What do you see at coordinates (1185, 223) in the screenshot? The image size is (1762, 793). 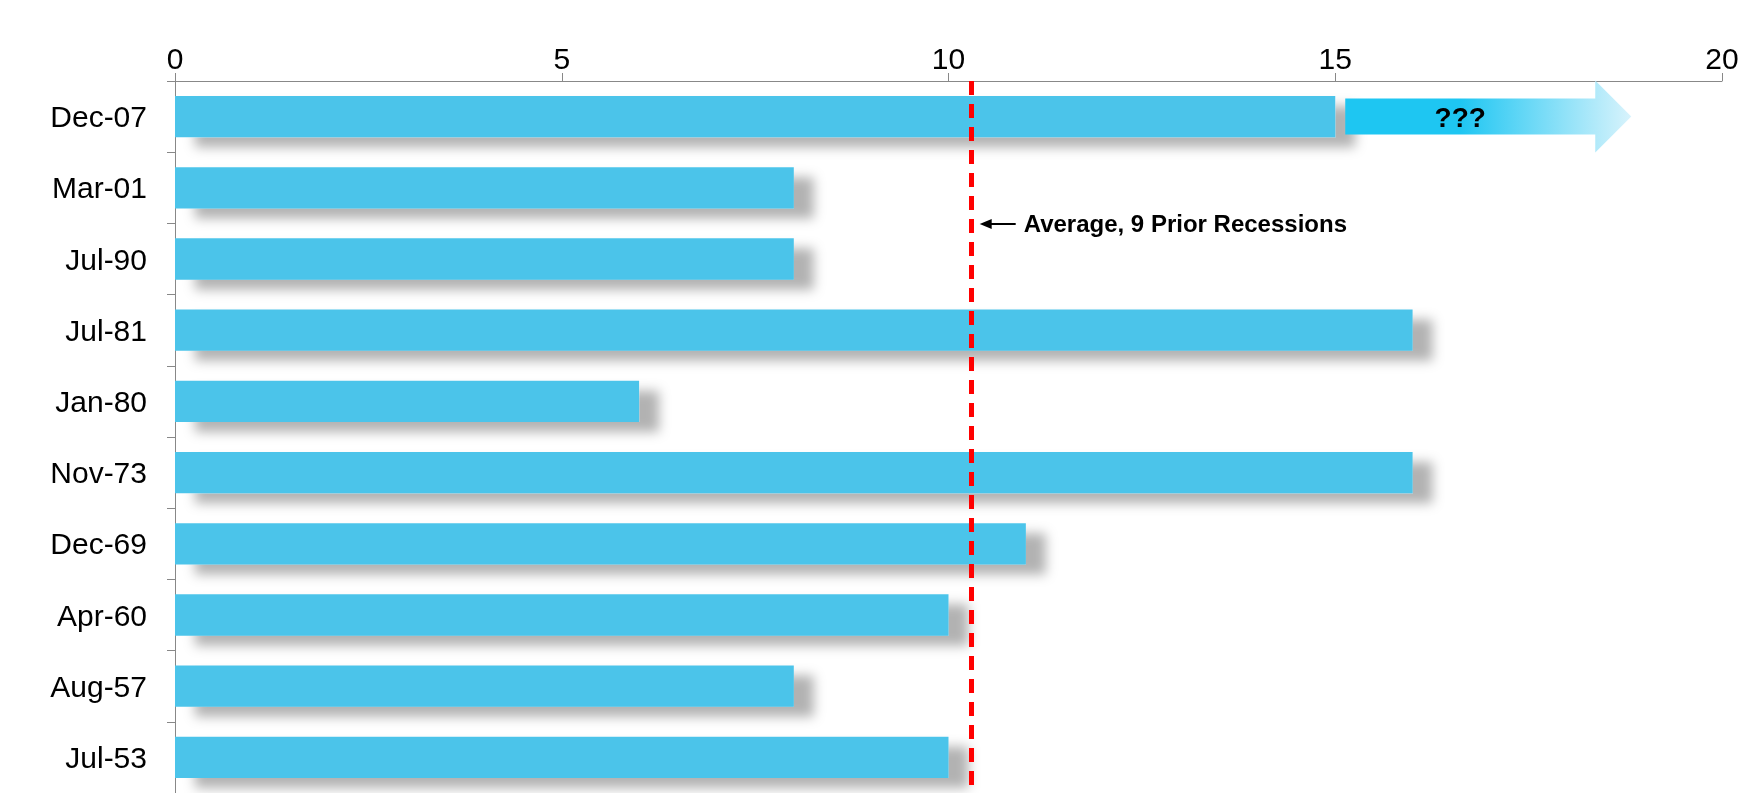 I see `ref-line-label: Average, 9 Prior Recessions` at bounding box center [1185, 223].